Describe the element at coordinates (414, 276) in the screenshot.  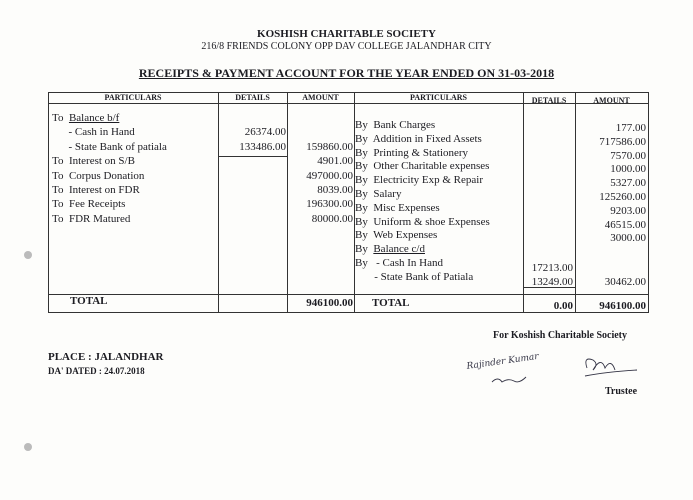
I see `payment-particular: - State Bank of Patiala` at that location.